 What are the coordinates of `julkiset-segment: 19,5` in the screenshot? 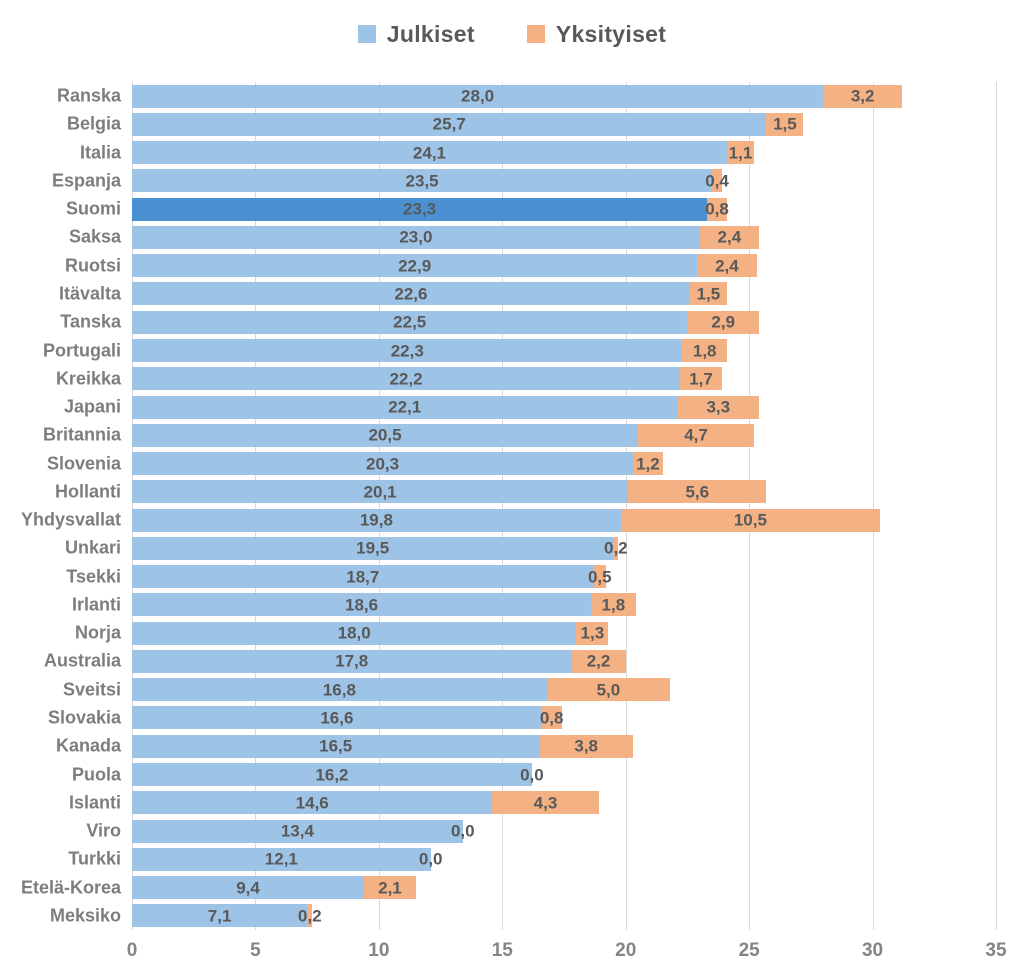 It's located at (373, 548).